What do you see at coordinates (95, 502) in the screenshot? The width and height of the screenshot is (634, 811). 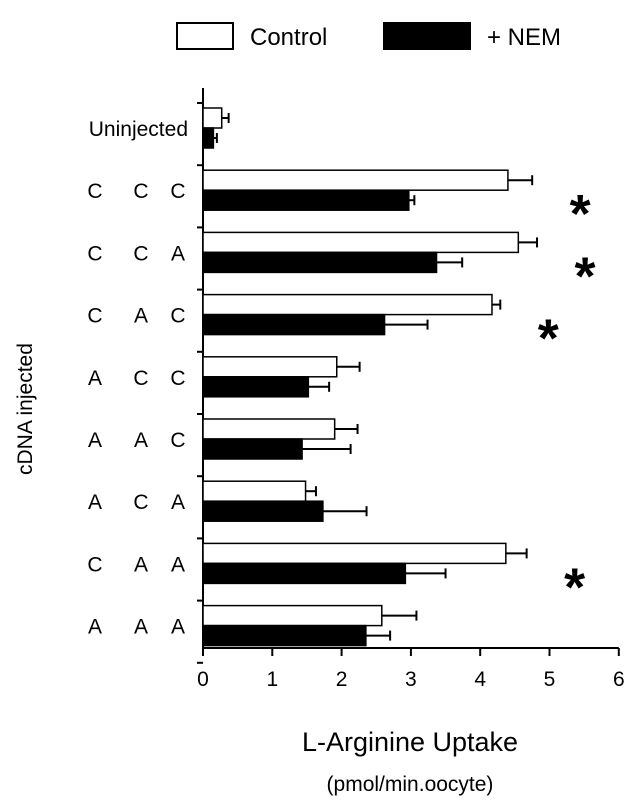 I see `category-label-6-part-0: A` at bounding box center [95, 502].